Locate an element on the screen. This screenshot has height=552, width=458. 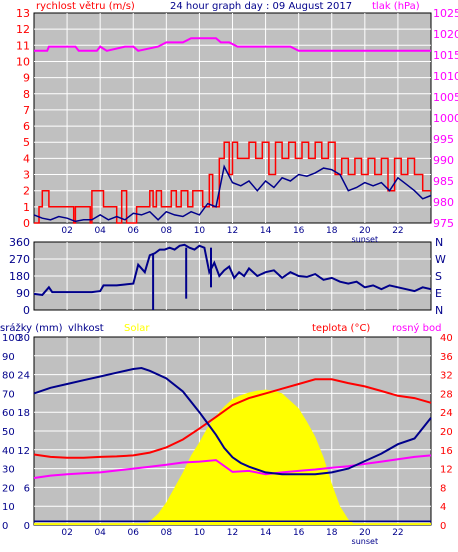
p1-left-tick-label: 1 is located at coordinates (26, 207).